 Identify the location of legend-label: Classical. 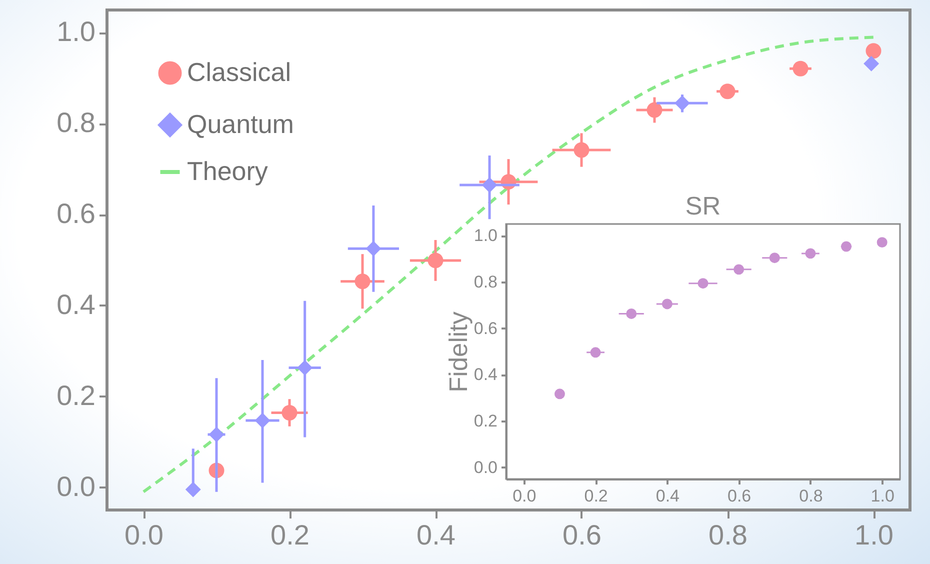
(239, 72).